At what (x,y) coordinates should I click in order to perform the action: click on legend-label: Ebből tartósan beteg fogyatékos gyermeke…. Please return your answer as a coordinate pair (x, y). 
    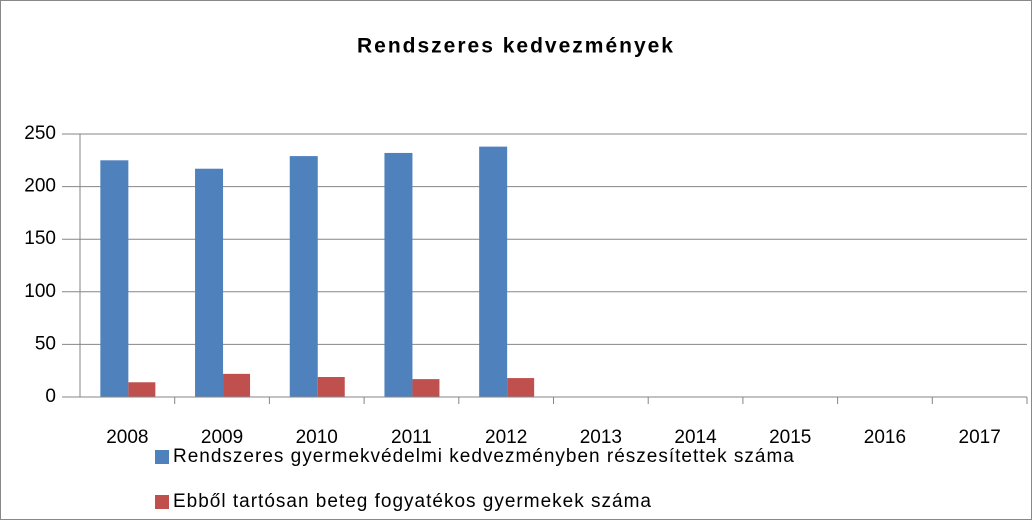
    Looking at the image, I should click on (412, 501).